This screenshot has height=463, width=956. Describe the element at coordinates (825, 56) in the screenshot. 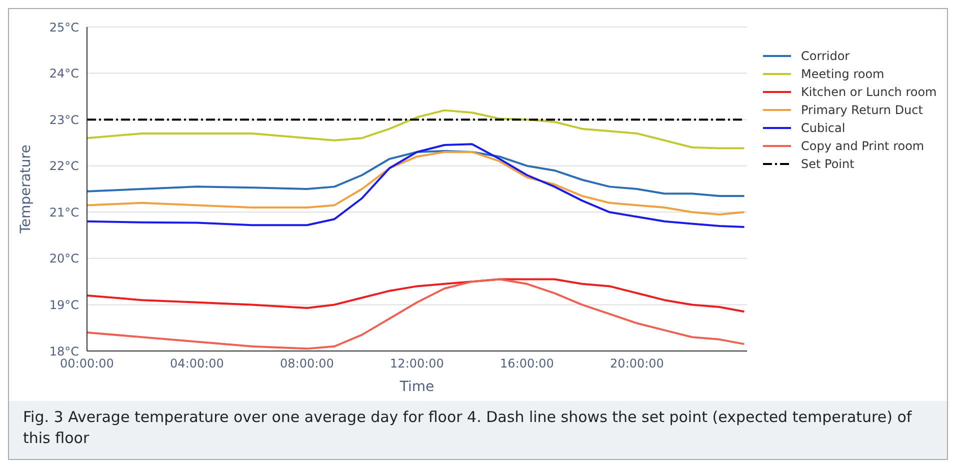

I see `legend-label: Corridor` at that location.